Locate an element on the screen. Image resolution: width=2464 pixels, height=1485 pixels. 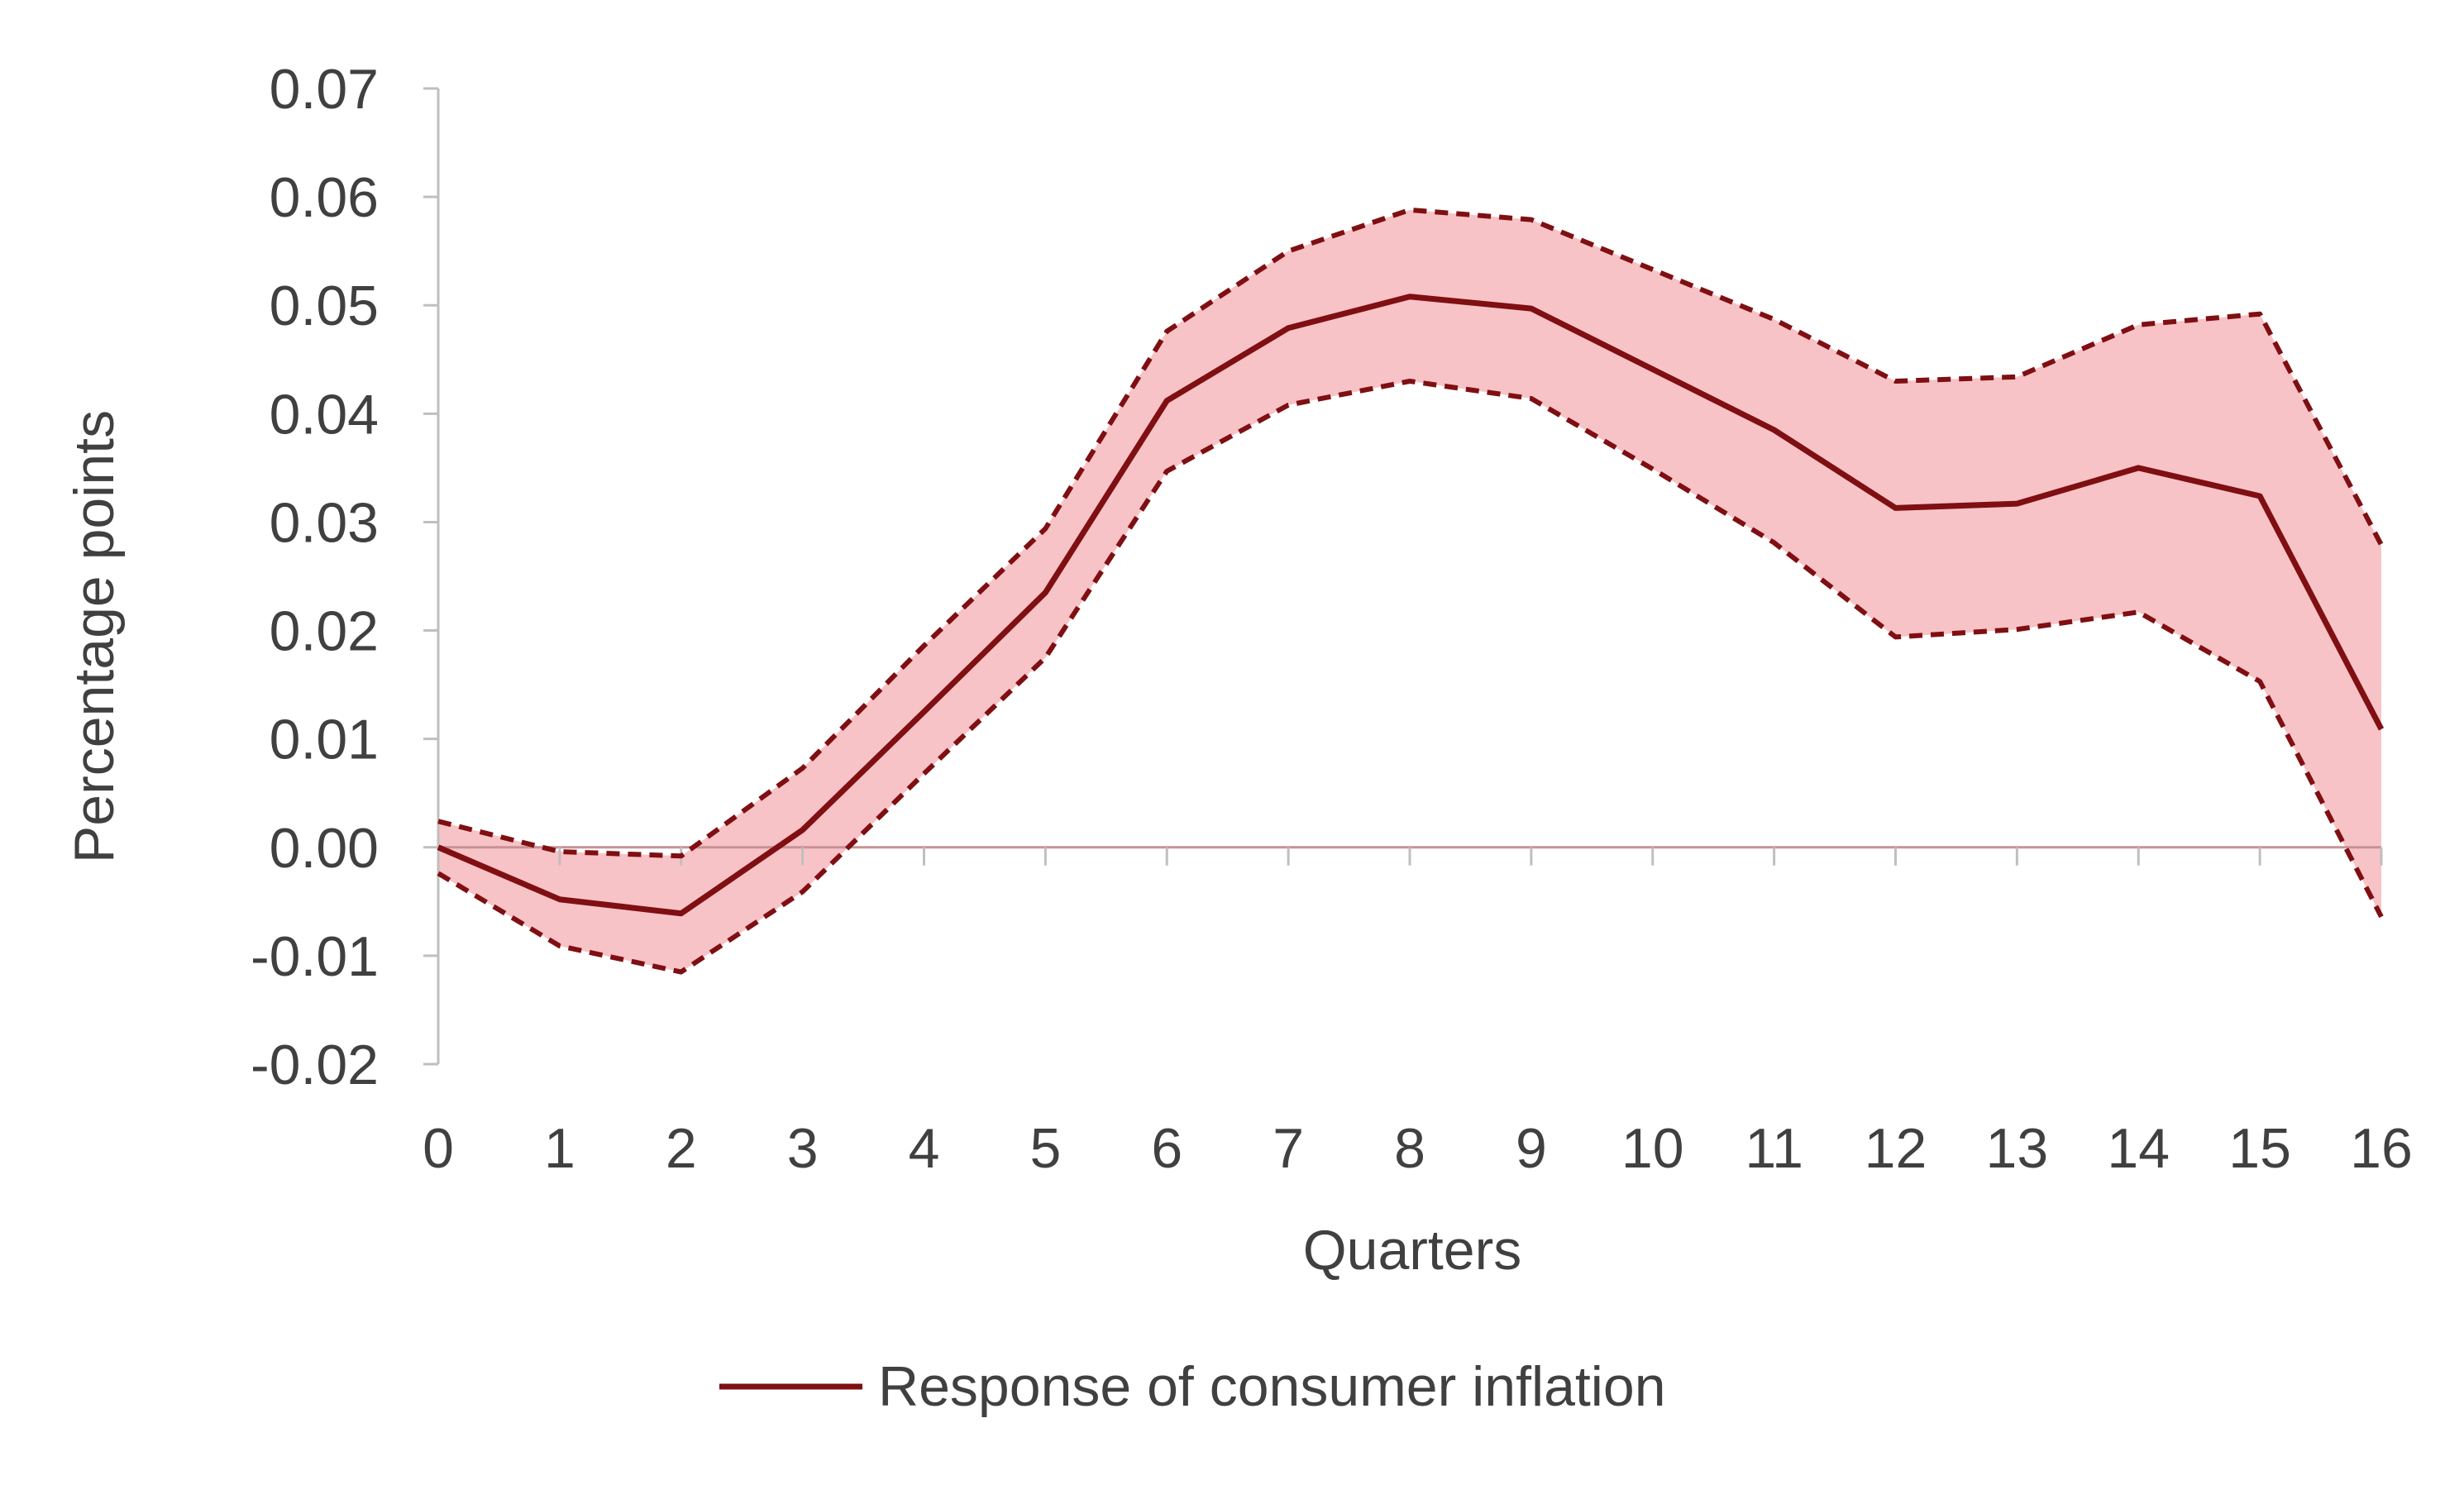
x-tick-label: 0 is located at coordinates (438, 1148).